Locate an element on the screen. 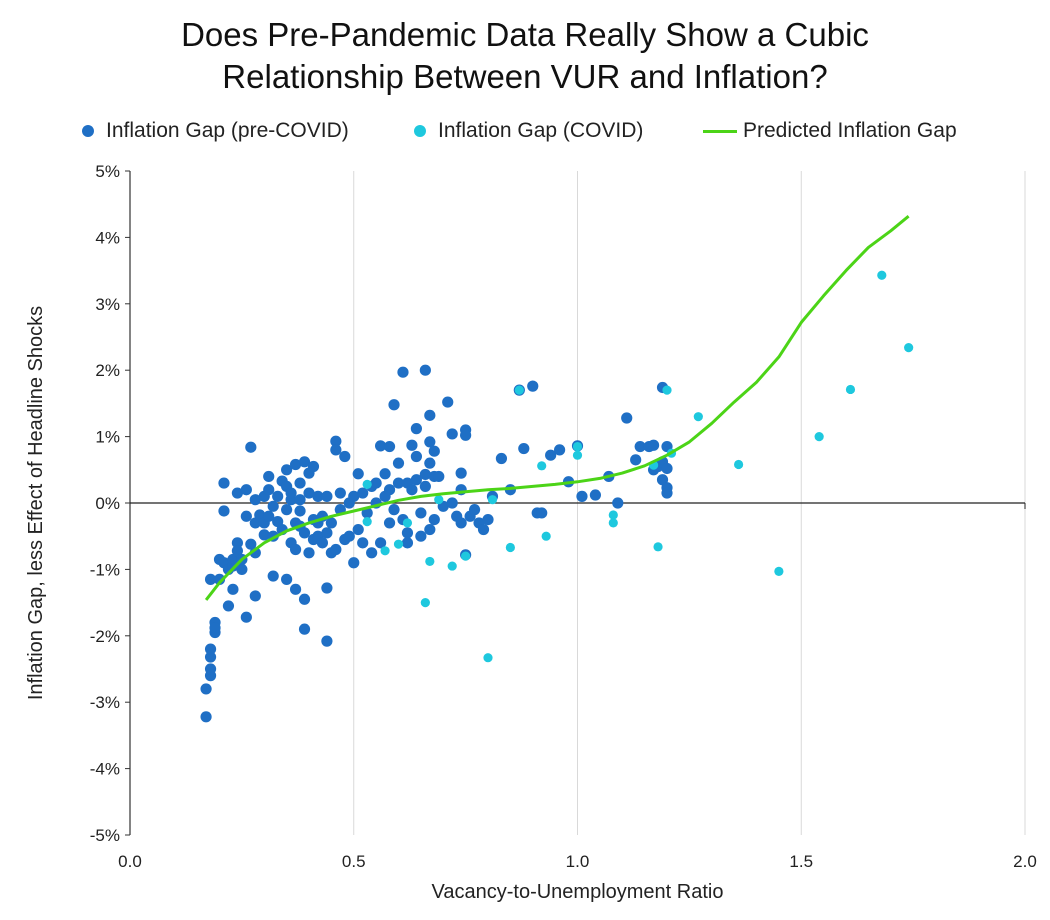 This screenshot has width=1050, height=920. x-tick-label: 0.0 is located at coordinates (130, 861).